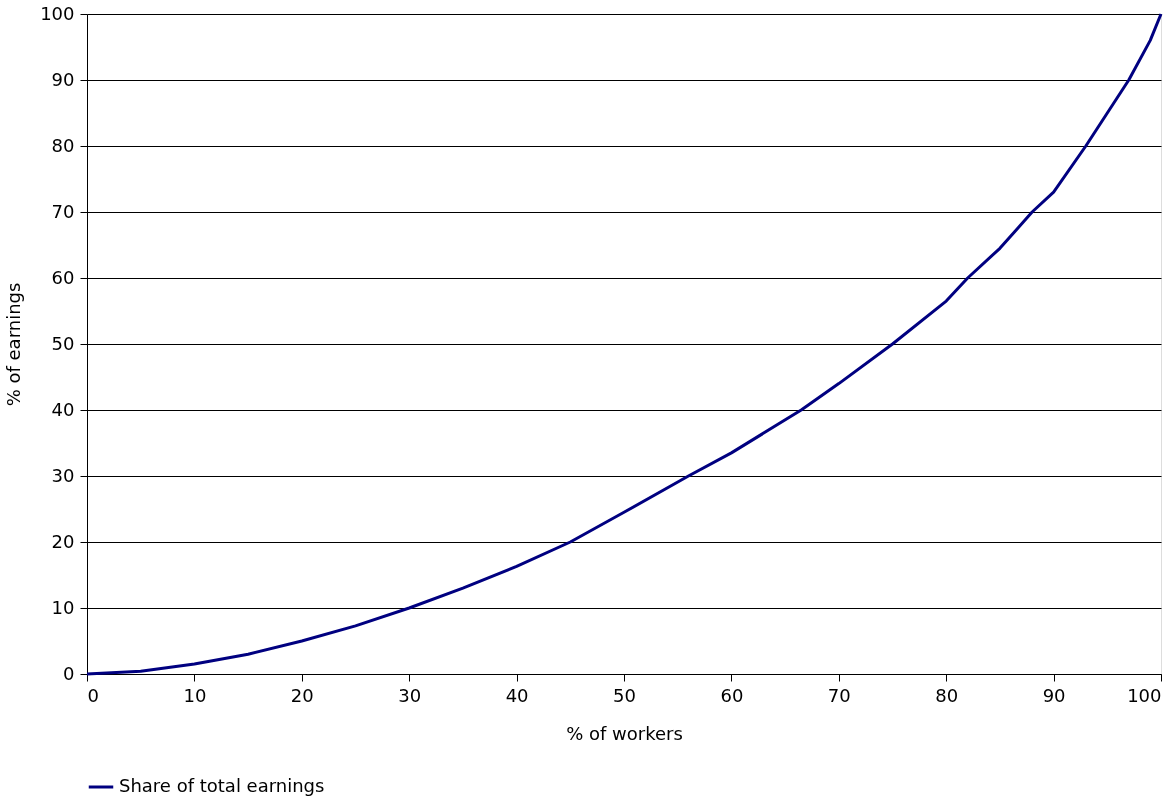 This screenshot has width=1168, height=801. What do you see at coordinates (63, 211) in the screenshot?
I see `y-tick-label: 70` at bounding box center [63, 211].